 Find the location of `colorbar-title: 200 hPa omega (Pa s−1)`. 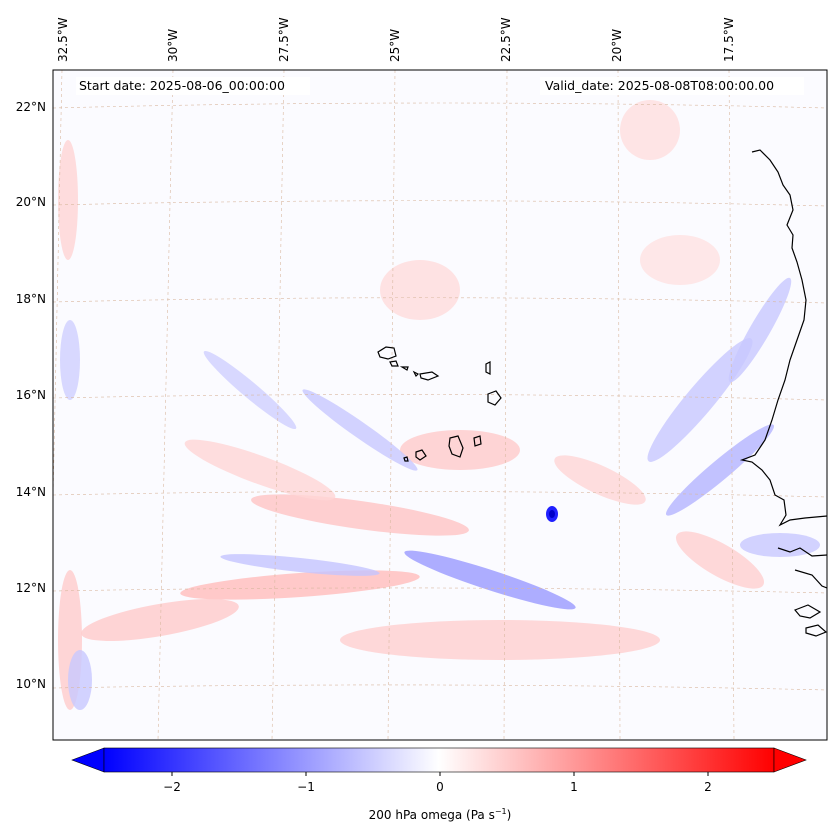

colorbar-title: 200 hPa omega (Pa s−1) is located at coordinates (440, 814).